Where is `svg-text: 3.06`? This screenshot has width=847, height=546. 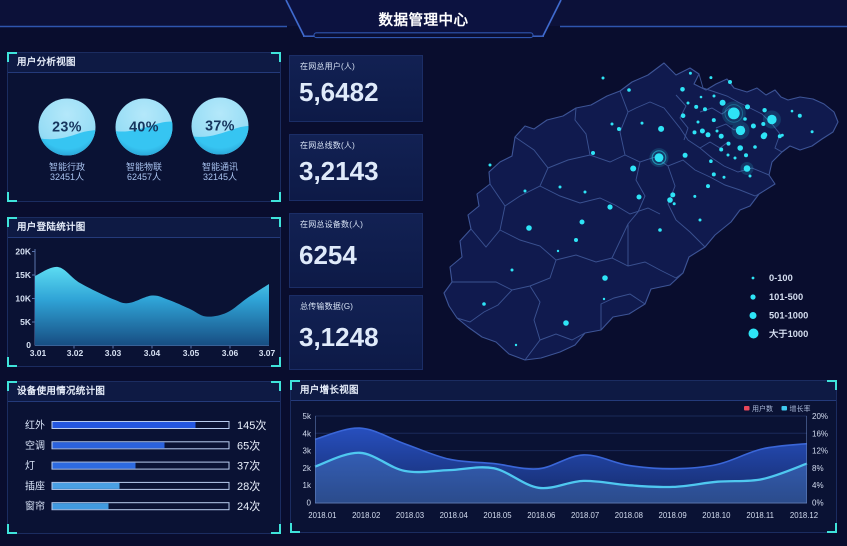 svg-text: 3.06 is located at coordinates (230, 353).